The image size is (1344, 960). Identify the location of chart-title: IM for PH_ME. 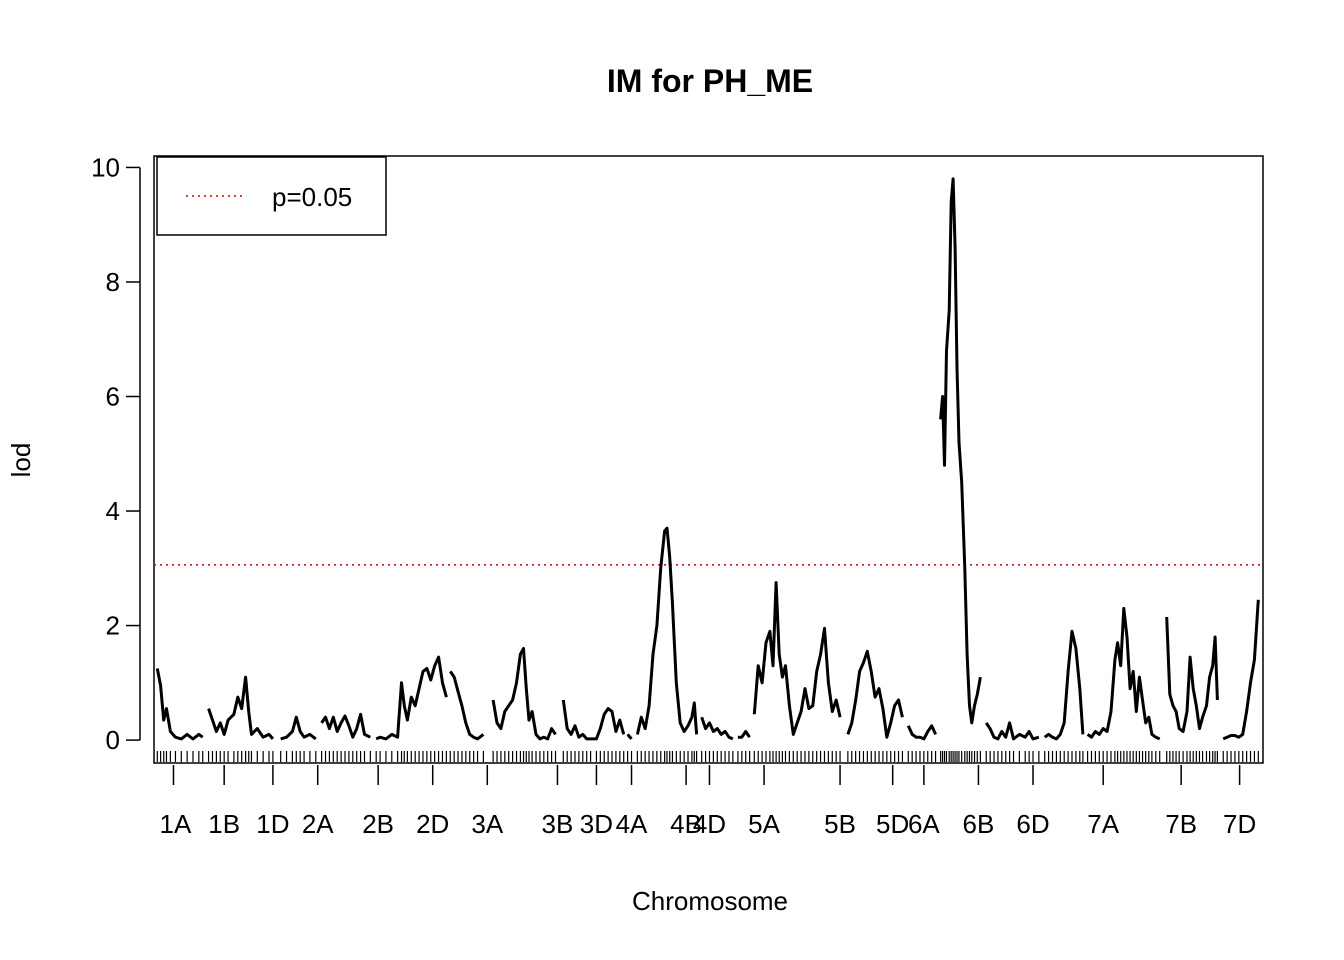
(710, 81).